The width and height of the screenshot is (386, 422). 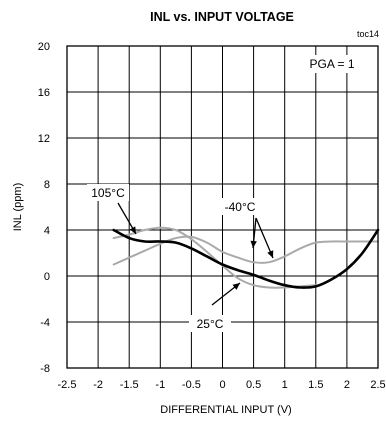 I want to click on x-tick-label: -2, so click(x=98, y=385).